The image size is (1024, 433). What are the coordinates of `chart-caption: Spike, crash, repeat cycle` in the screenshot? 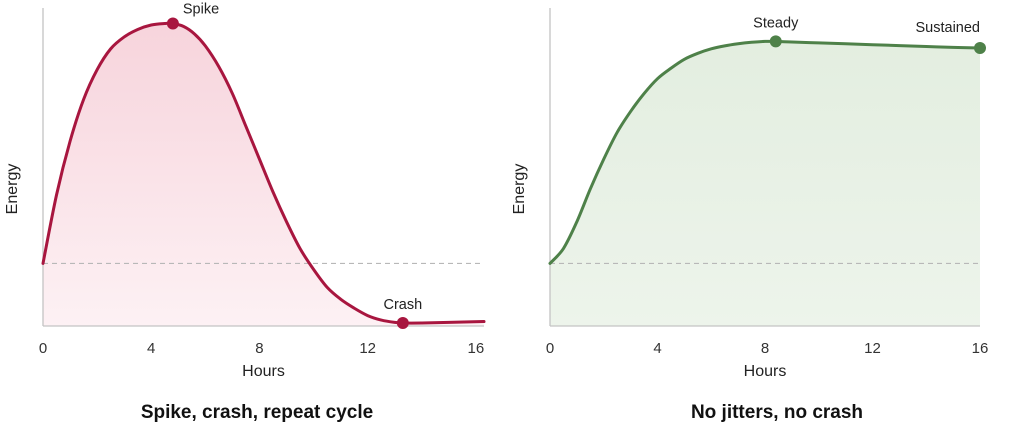 It's located at (257, 412).